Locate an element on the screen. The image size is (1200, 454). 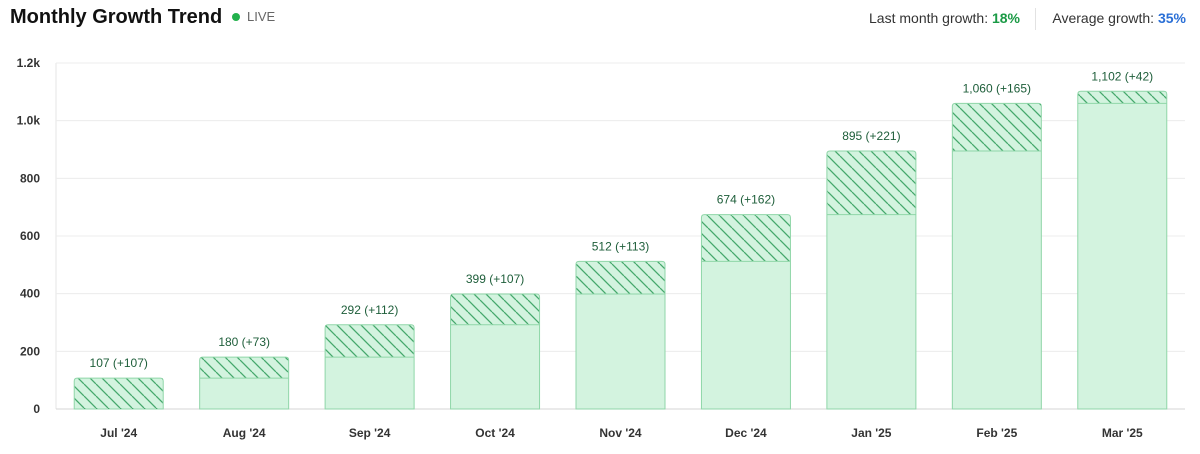
average-growth: Average growth: 35% is located at coordinates (1119, 18).